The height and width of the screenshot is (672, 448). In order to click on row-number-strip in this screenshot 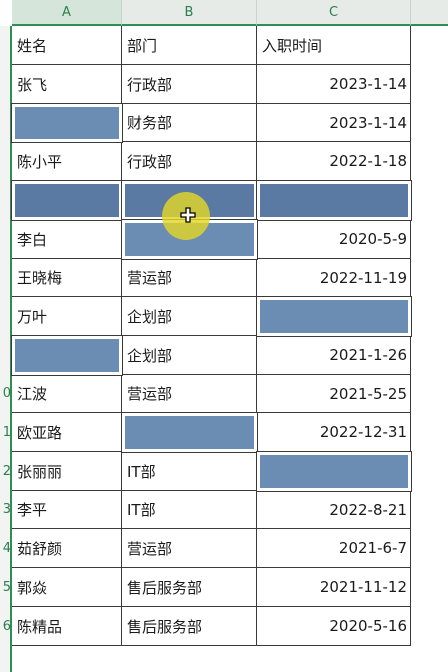, I will do `click(6, 349)`.